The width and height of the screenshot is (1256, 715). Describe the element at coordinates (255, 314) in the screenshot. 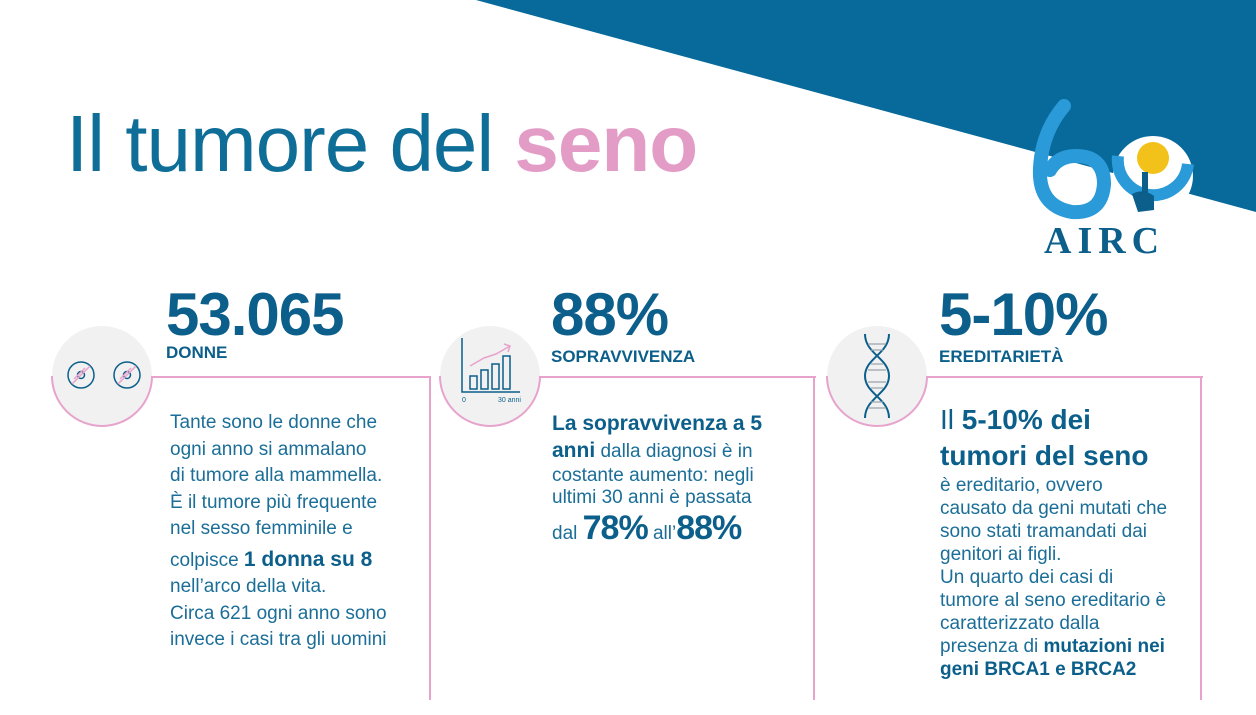

I see `stat-women-value: 53.065` at that location.